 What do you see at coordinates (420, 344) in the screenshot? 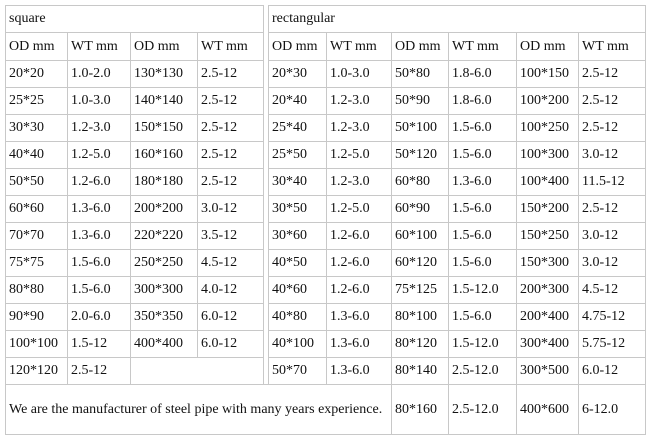
I see `table-cell: 80*120` at bounding box center [420, 344].